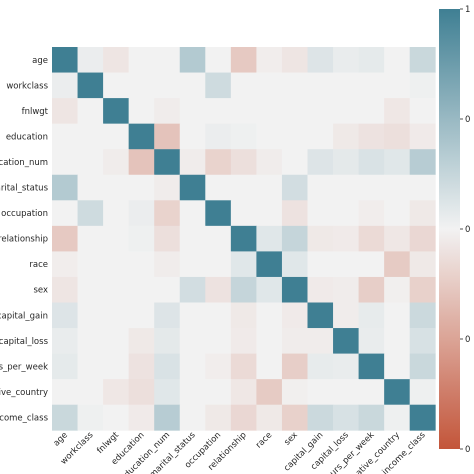 This screenshot has height=474, width=474. Describe the element at coordinates (24, 214) in the screenshot. I see `y-tick-label: occupation` at that location.